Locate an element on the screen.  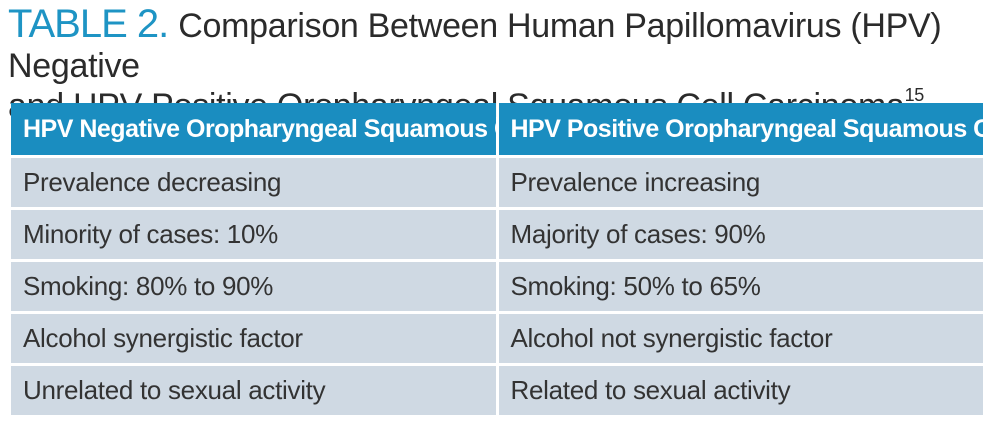
cell-negative: Smoking: 80% to 90% is located at coordinates (253, 286).